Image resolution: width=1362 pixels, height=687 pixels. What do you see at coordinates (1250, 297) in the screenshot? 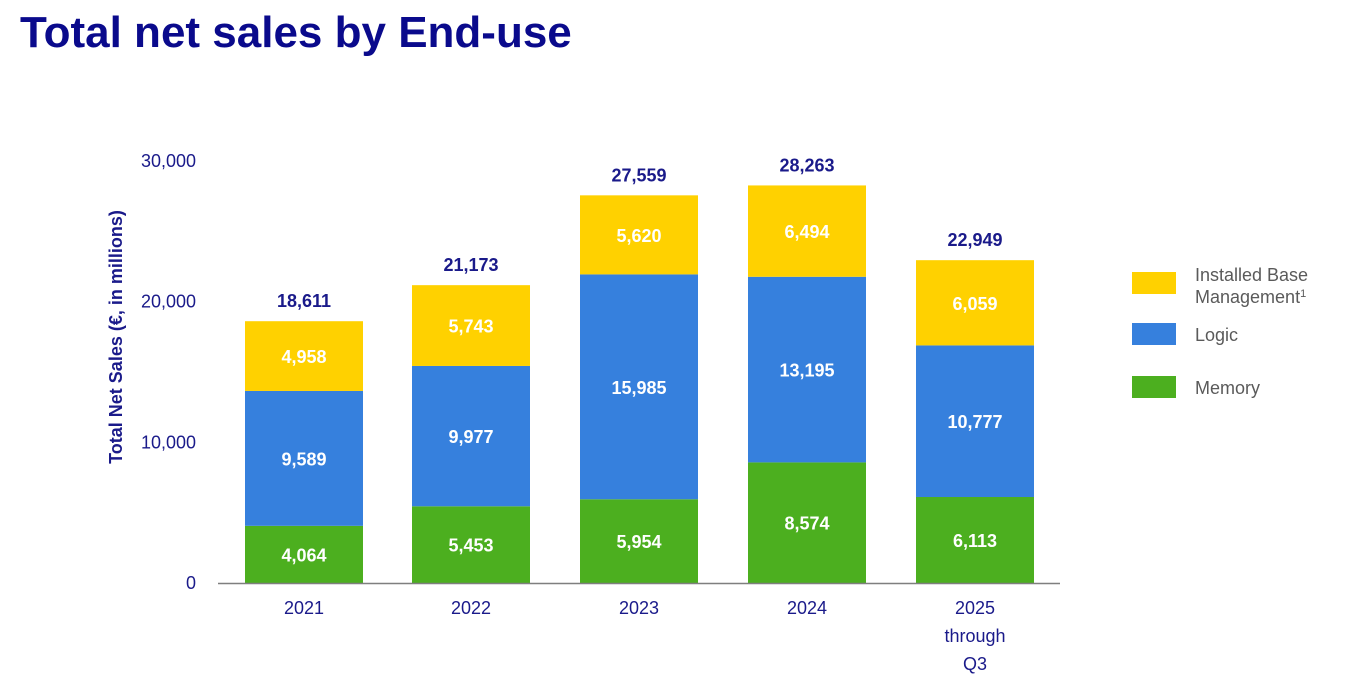
I see `legend-label: Management1` at bounding box center [1250, 297].